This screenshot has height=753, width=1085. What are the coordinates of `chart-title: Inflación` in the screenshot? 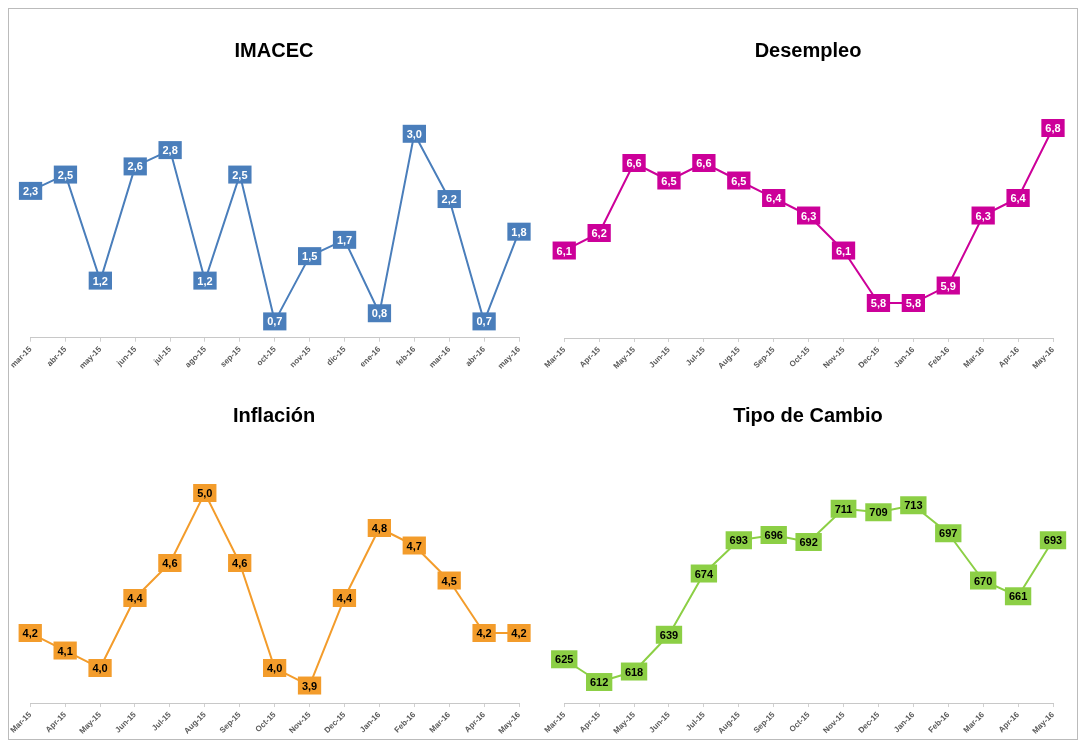 It's located at (274, 414).